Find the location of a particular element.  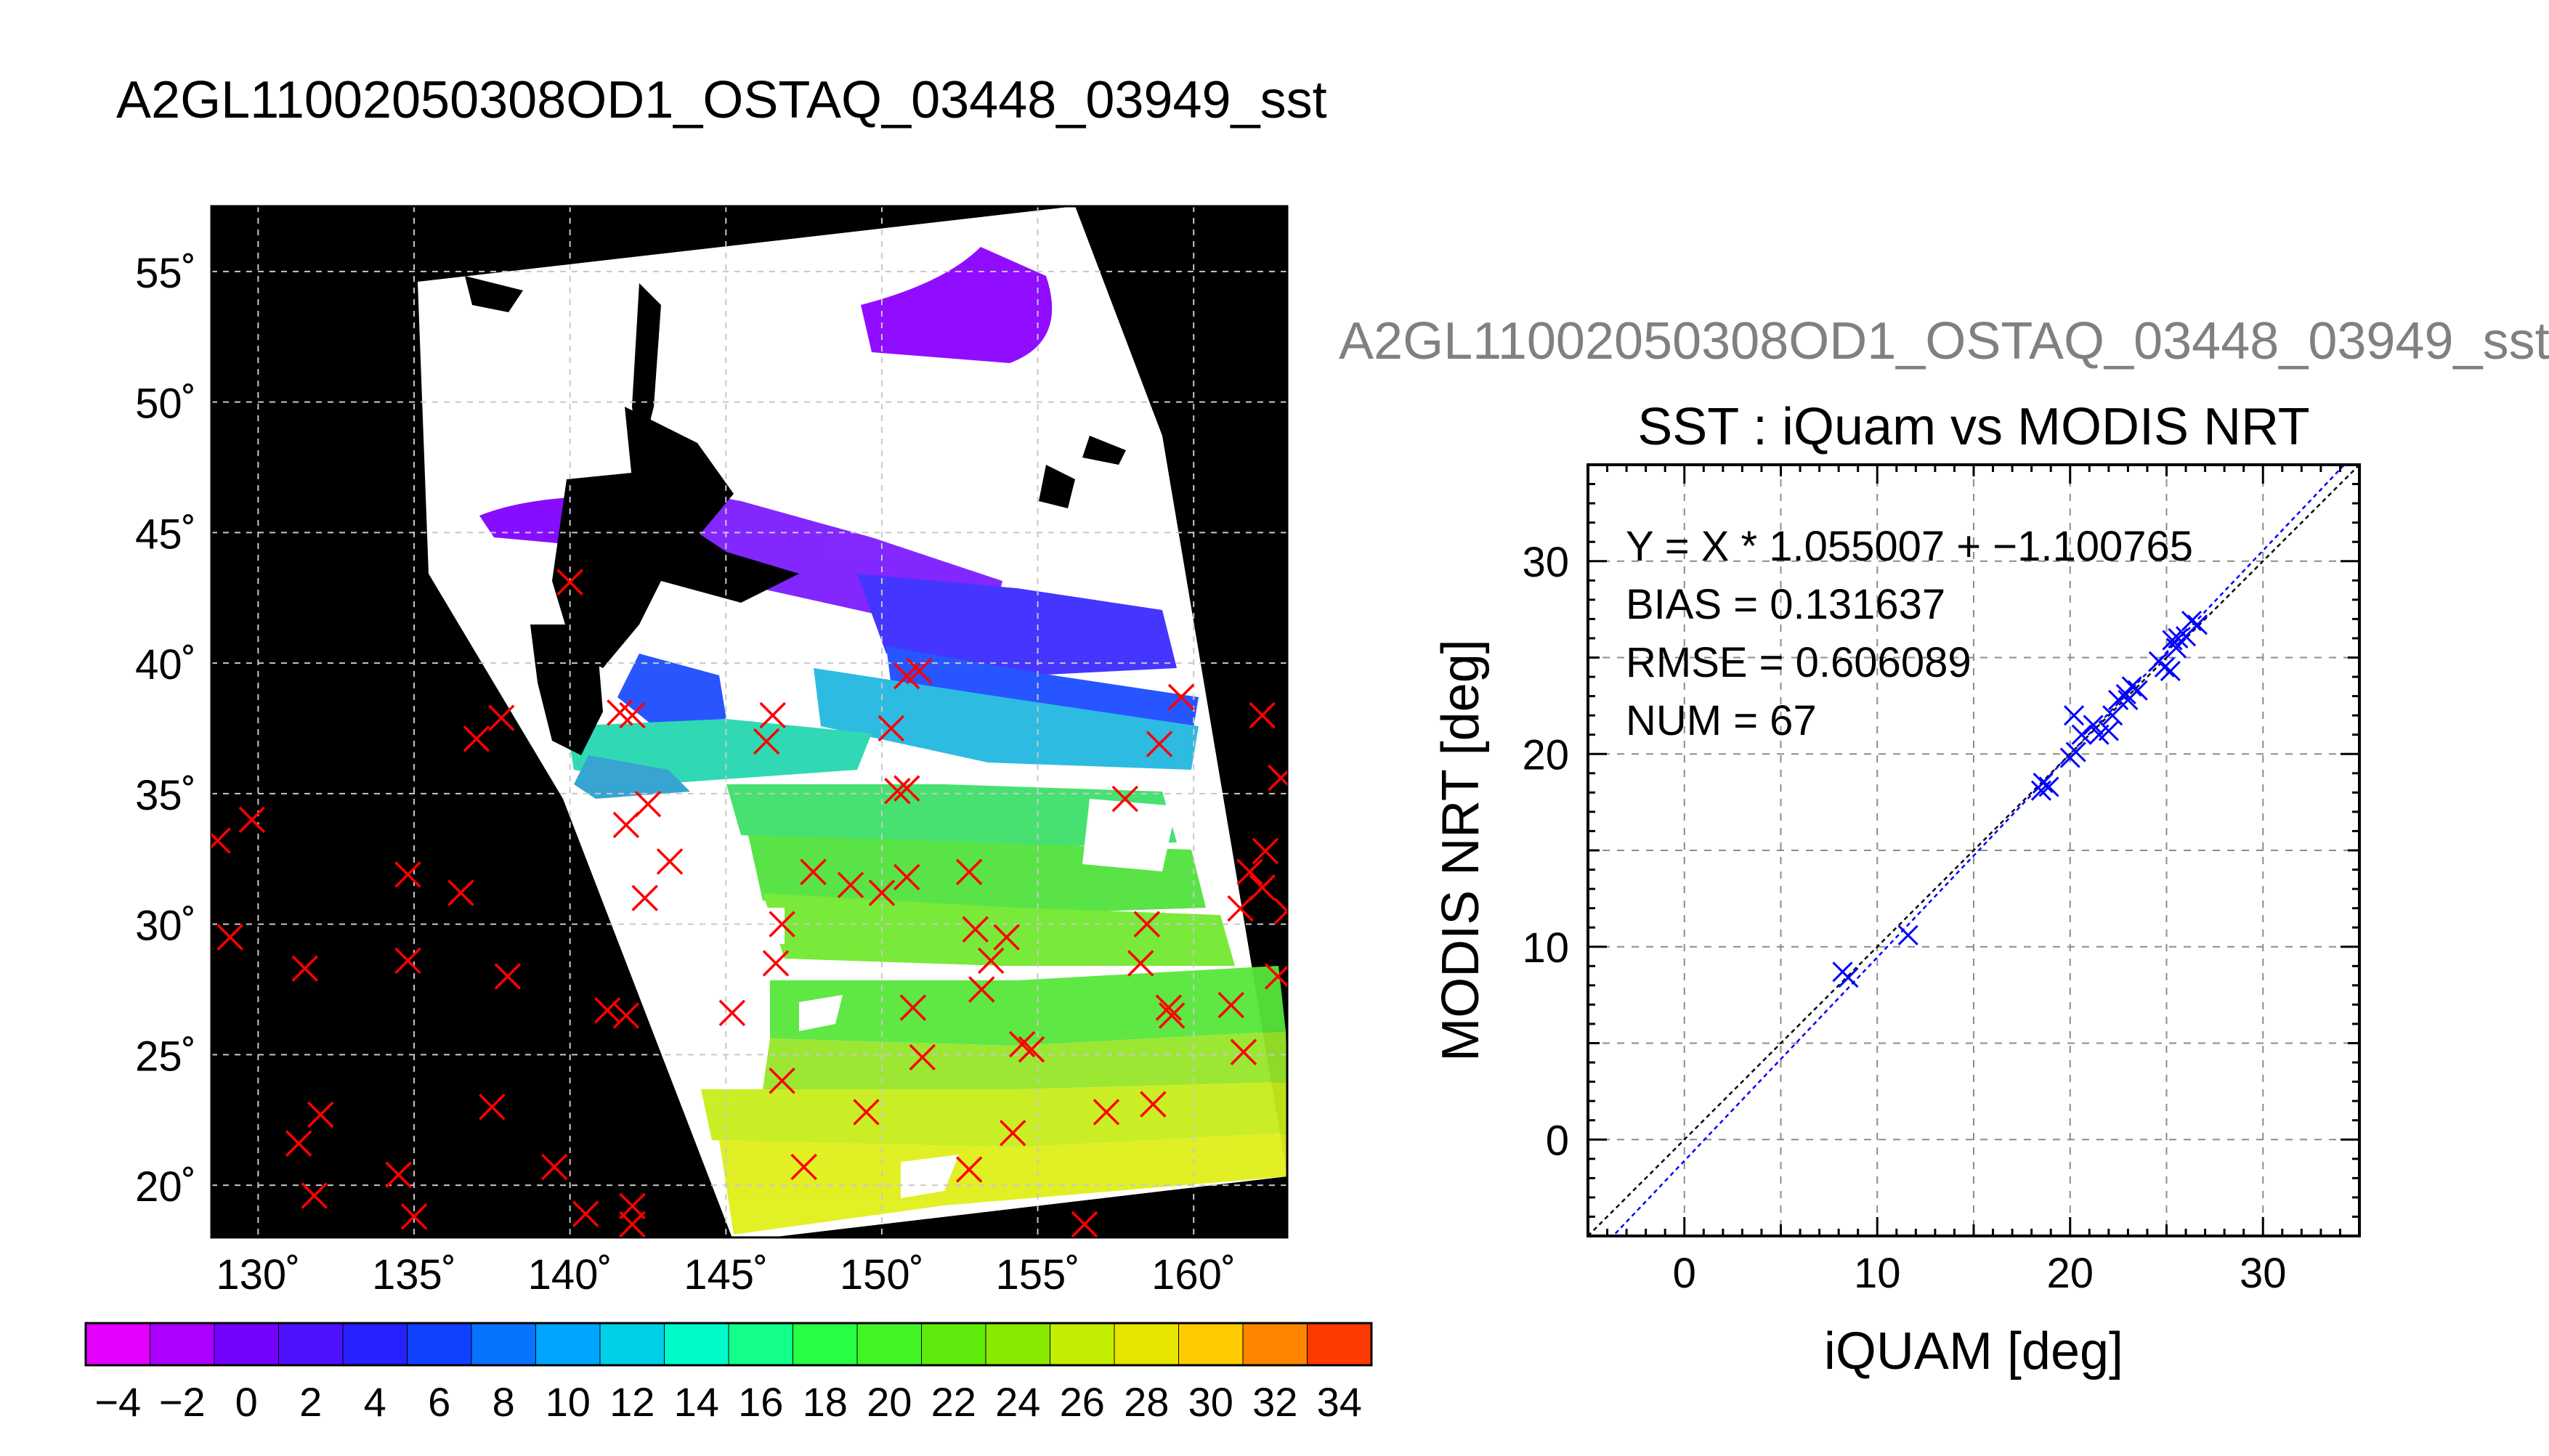

map-lon-tick-label: 160˚ is located at coordinates (1194, 1274).